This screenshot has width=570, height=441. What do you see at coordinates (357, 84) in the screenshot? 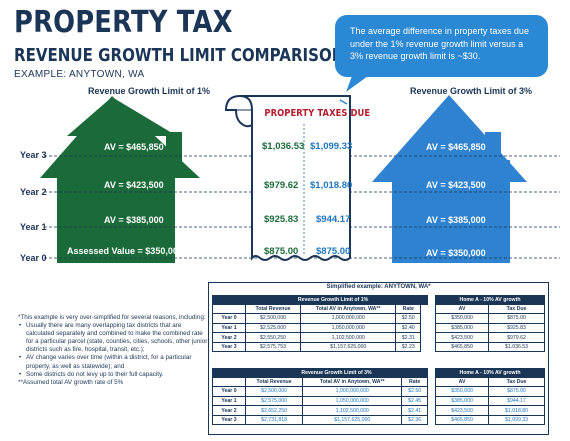
I see `callout-tail` at bounding box center [357, 84].